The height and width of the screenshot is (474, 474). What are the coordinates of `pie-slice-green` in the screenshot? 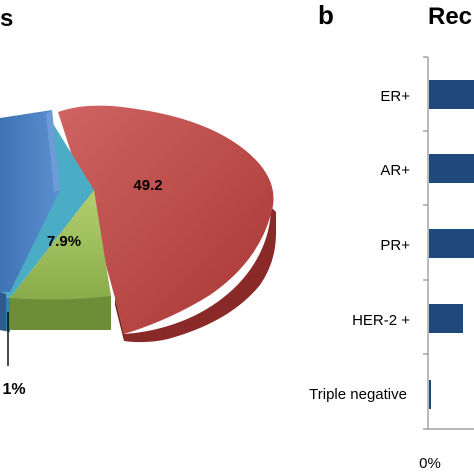 It's located at (60, 245).